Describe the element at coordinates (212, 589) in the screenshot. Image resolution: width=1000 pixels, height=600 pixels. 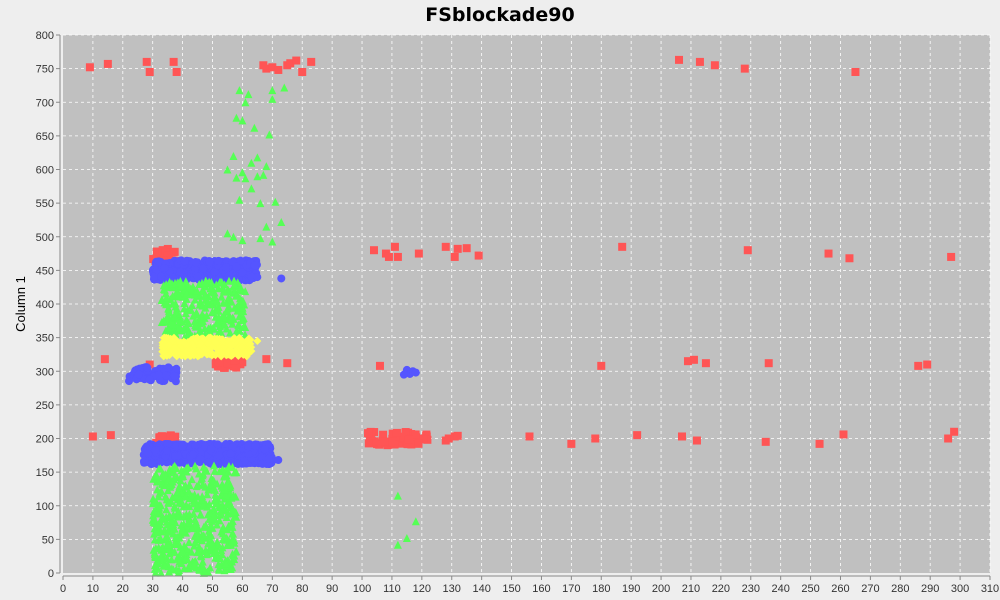
I see `x-tick-label: 50` at that location.